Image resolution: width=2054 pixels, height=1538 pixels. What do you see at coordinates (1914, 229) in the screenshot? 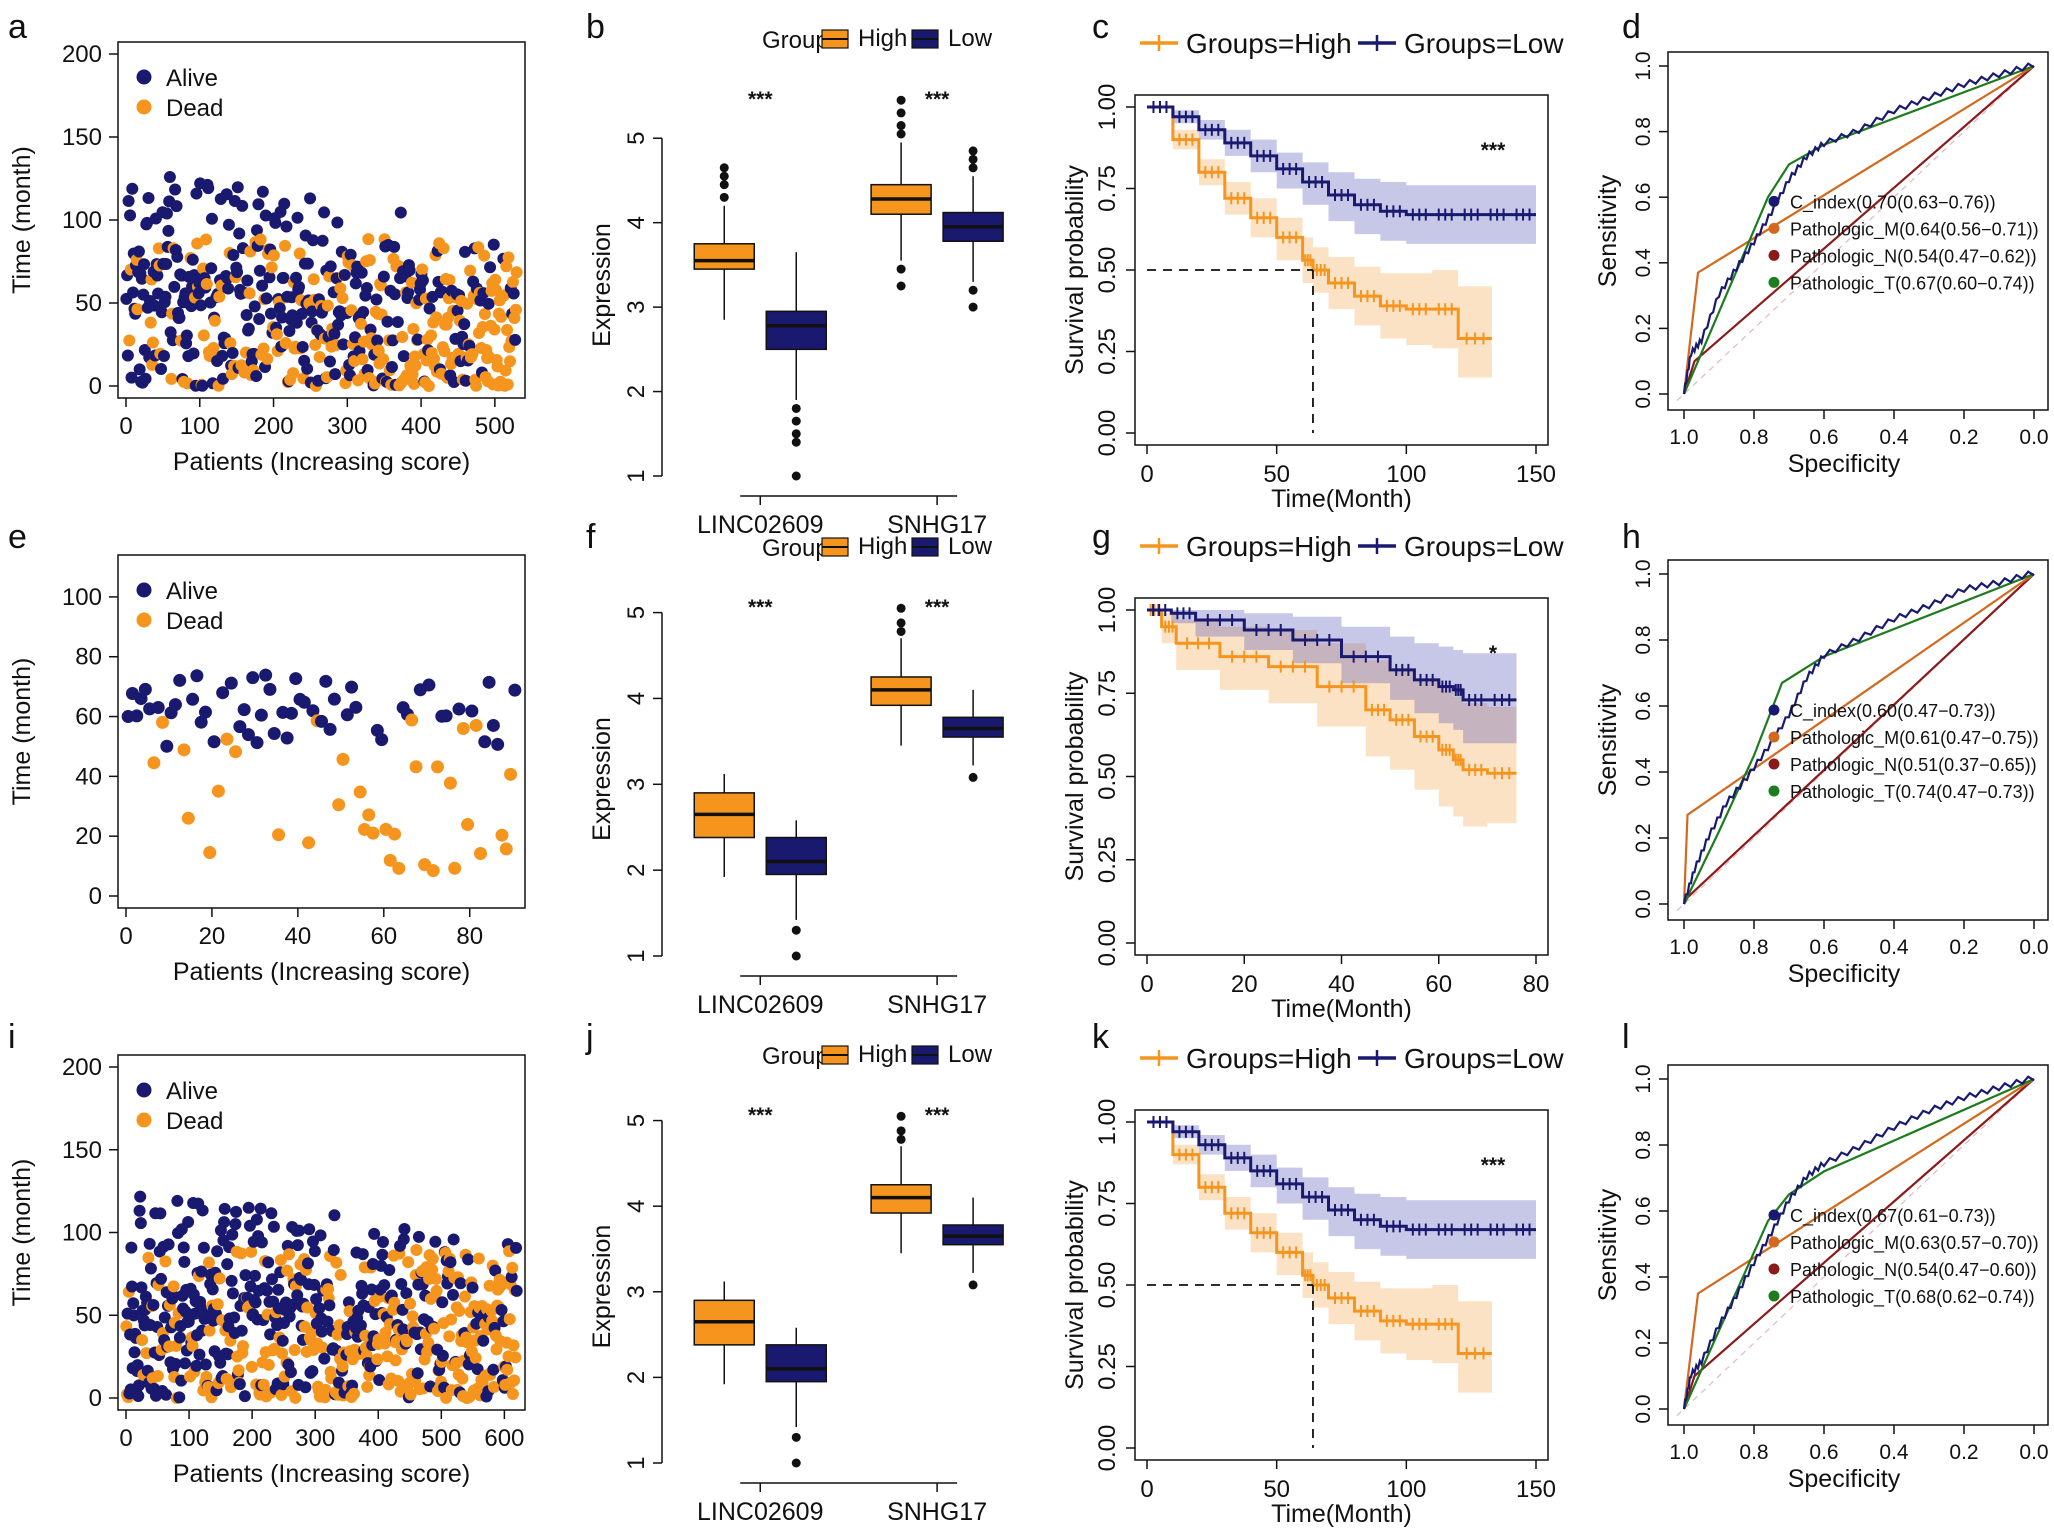
I see `legend-label: Pathologic_M(0.64(0.56−0.71))` at bounding box center [1914, 229].